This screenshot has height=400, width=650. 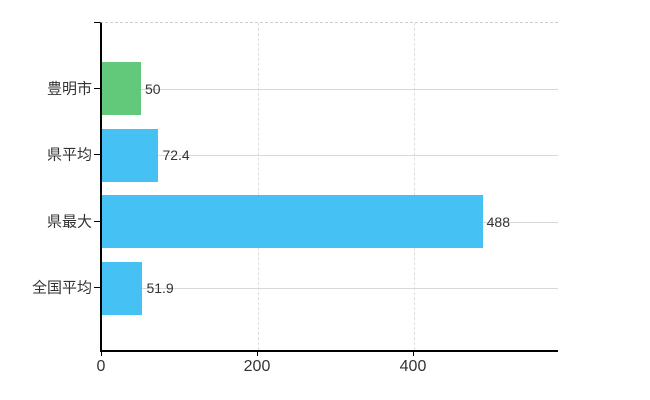 What do you see at coordinates (69, 155) in the screenshot?
I see `category-label: 県平均` at bounding box center [69, 155].